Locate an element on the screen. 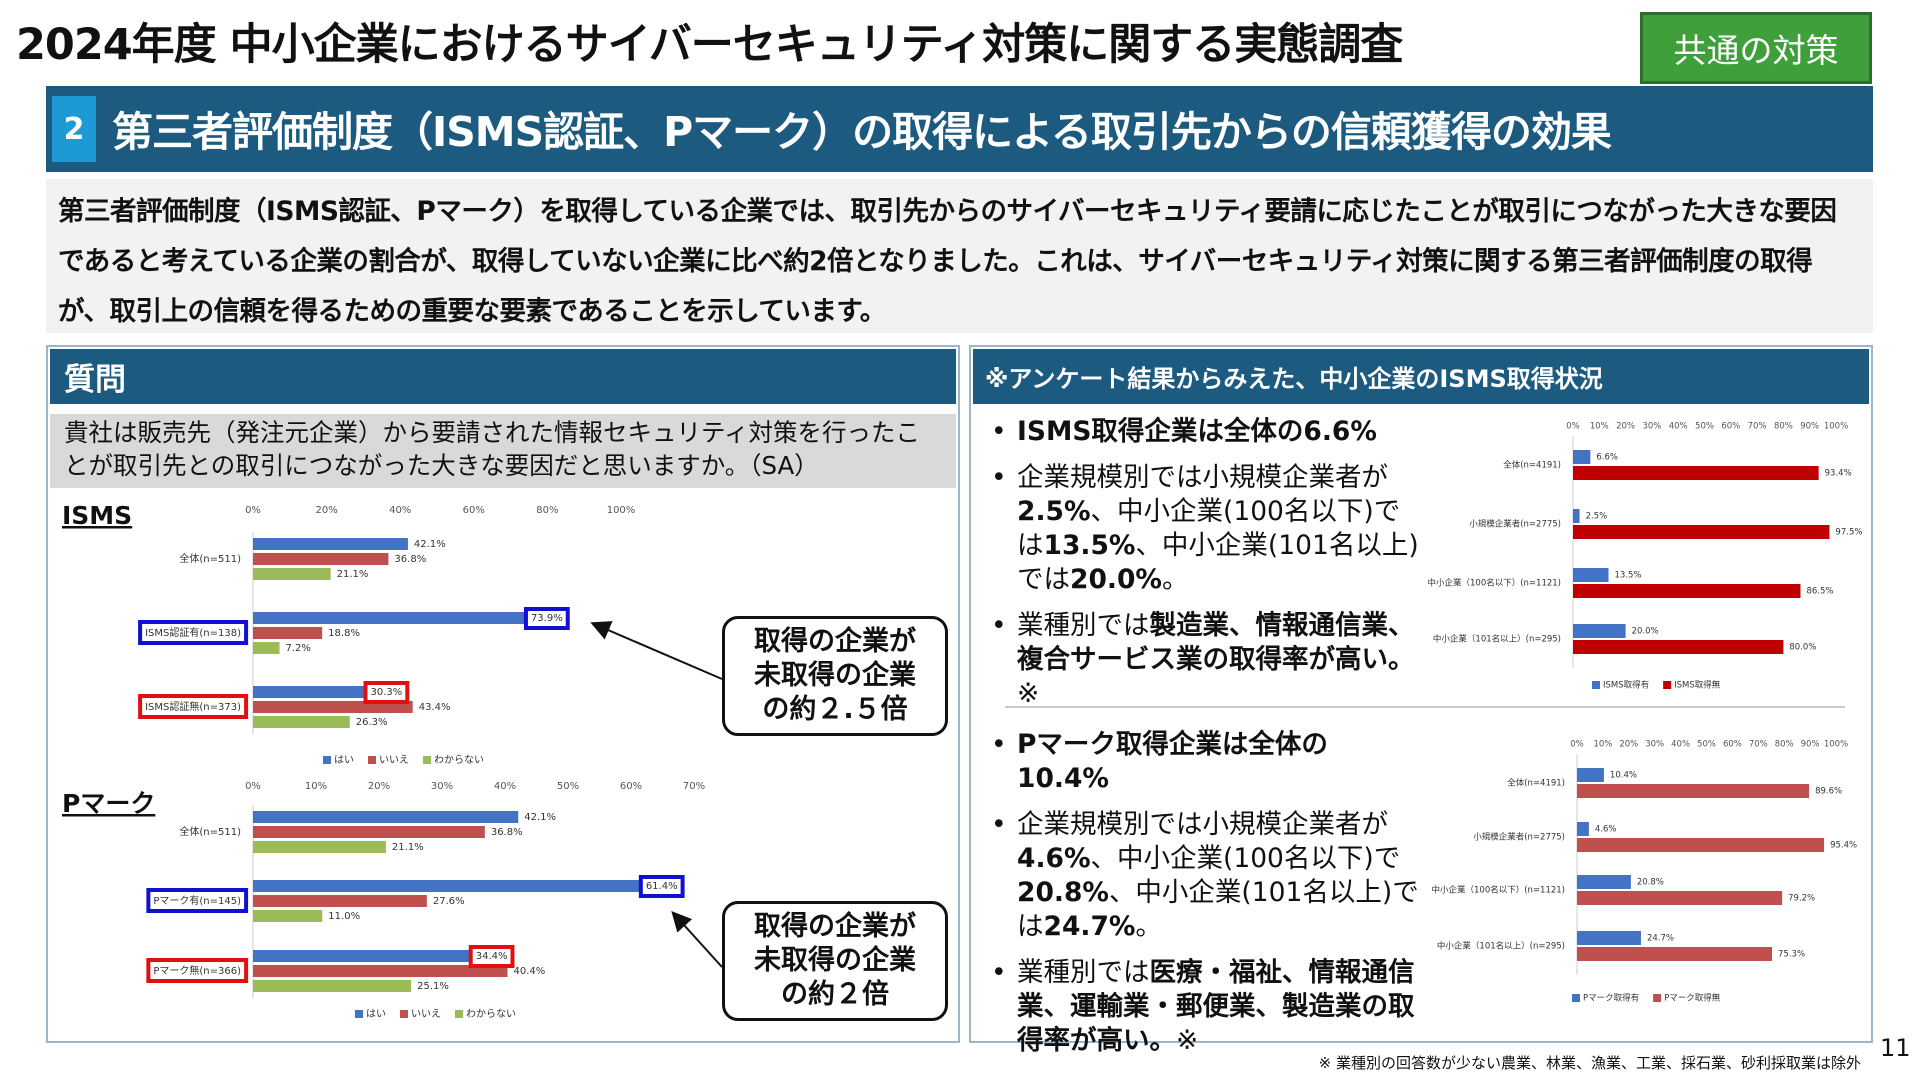 The width and height of the screenshot is (1919, 1079). legend-label: Pマーク取得無 is located at coordinates (1692, 998).